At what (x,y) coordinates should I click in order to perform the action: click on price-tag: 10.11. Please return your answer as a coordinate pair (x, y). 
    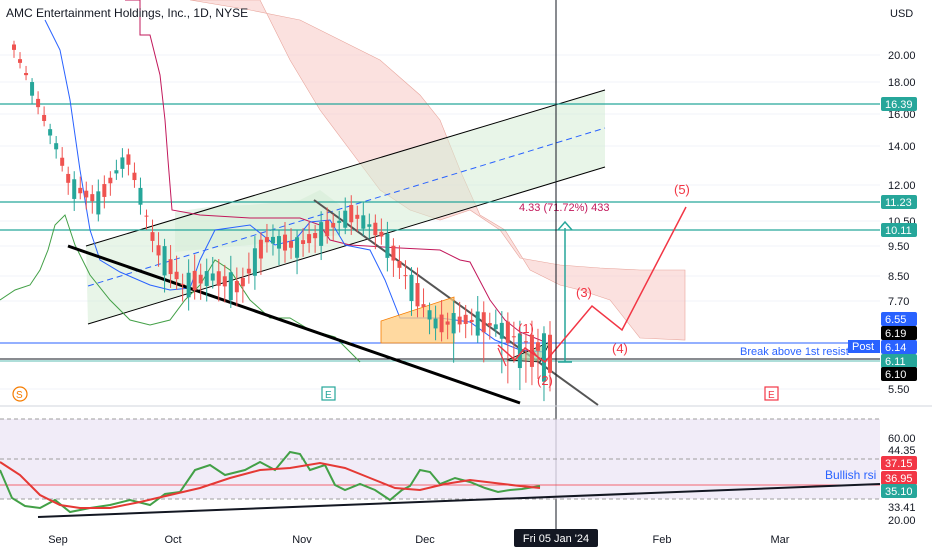
    Looking at the image, I should click on (899, 230).